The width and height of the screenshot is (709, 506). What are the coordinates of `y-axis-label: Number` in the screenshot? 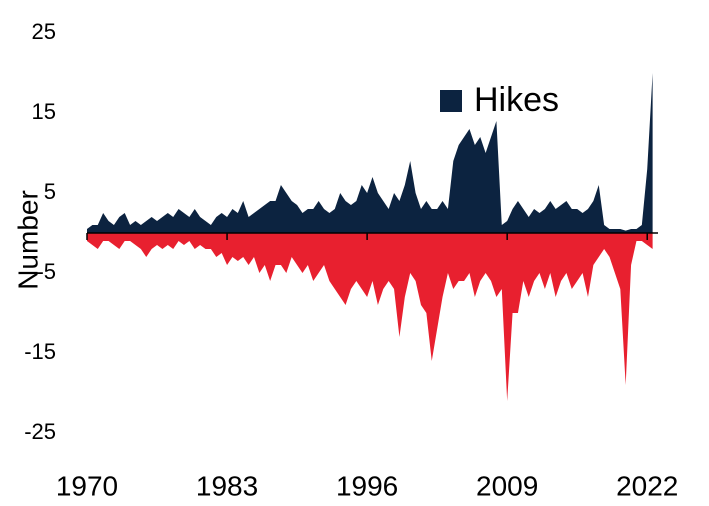 It's located at (27, 240).